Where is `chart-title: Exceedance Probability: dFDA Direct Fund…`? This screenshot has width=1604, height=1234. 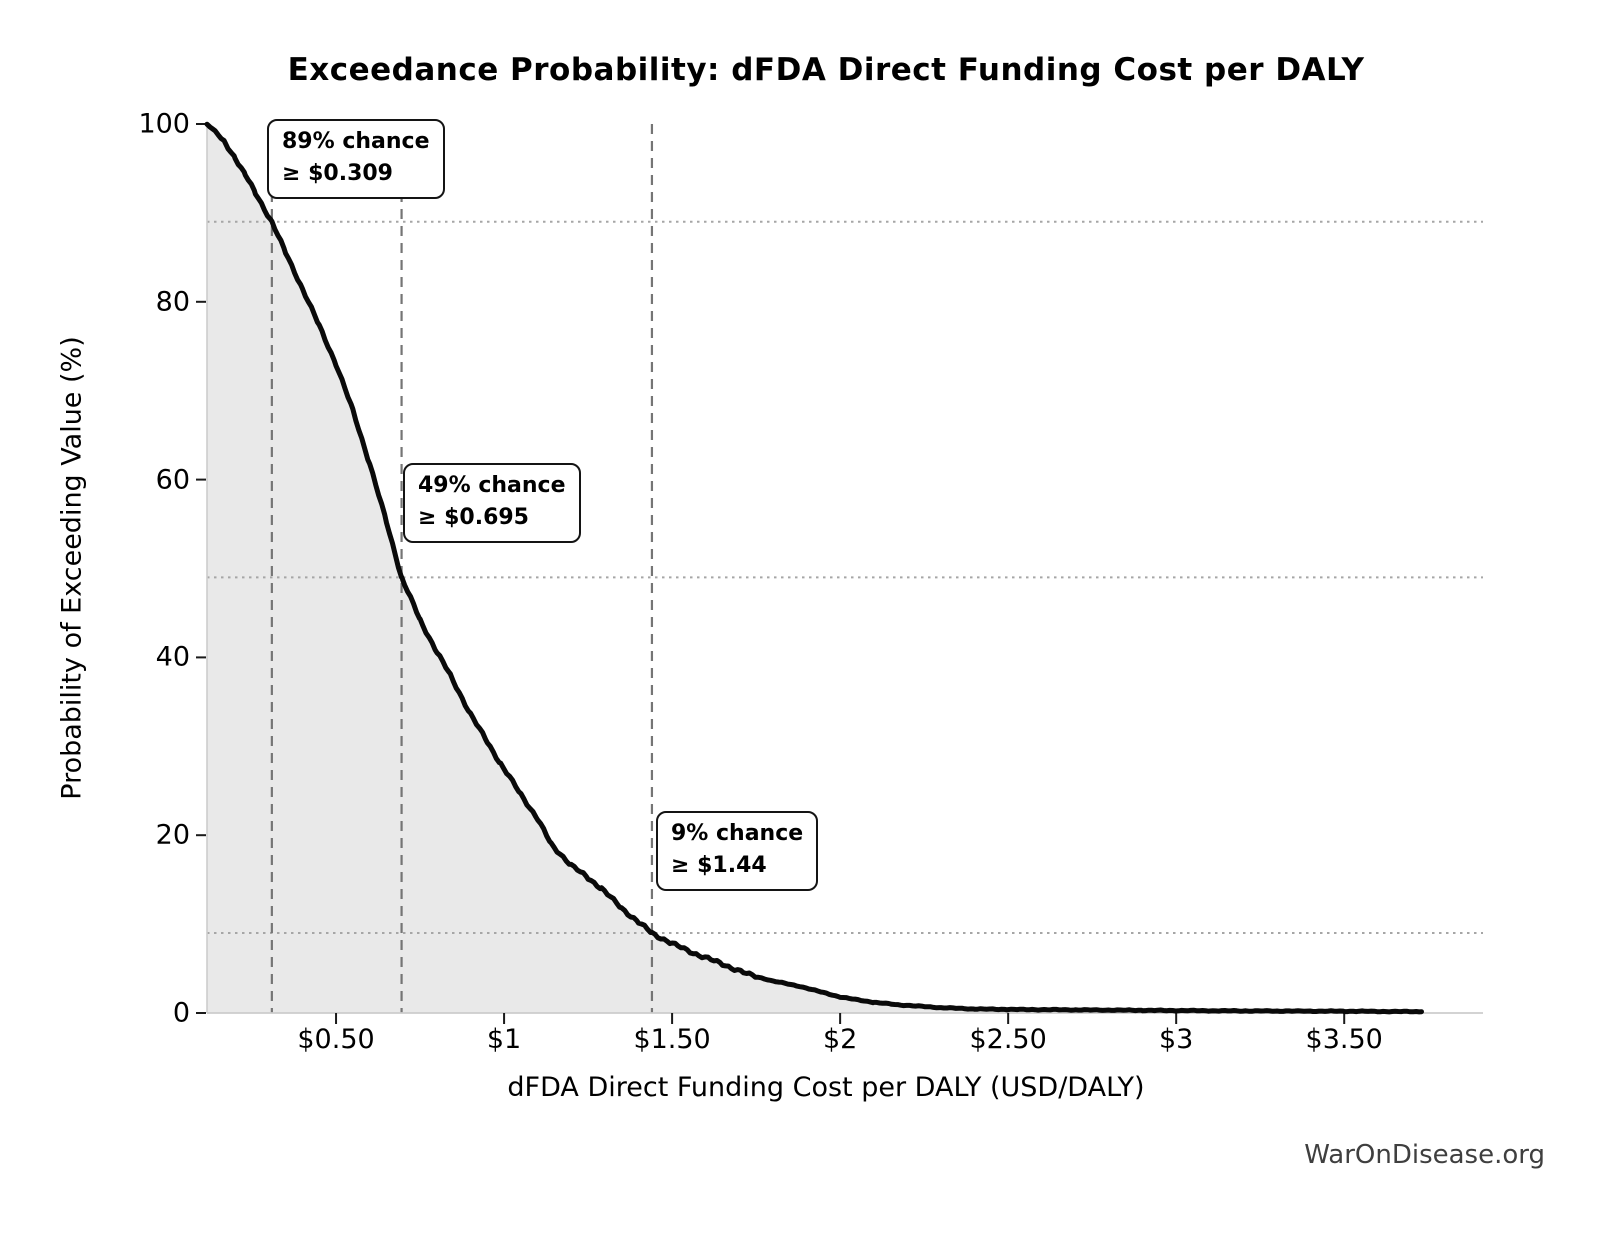
chart-title: Exceedance Probability: dFDA Direct Fund… is located at coordinates (826, 70).